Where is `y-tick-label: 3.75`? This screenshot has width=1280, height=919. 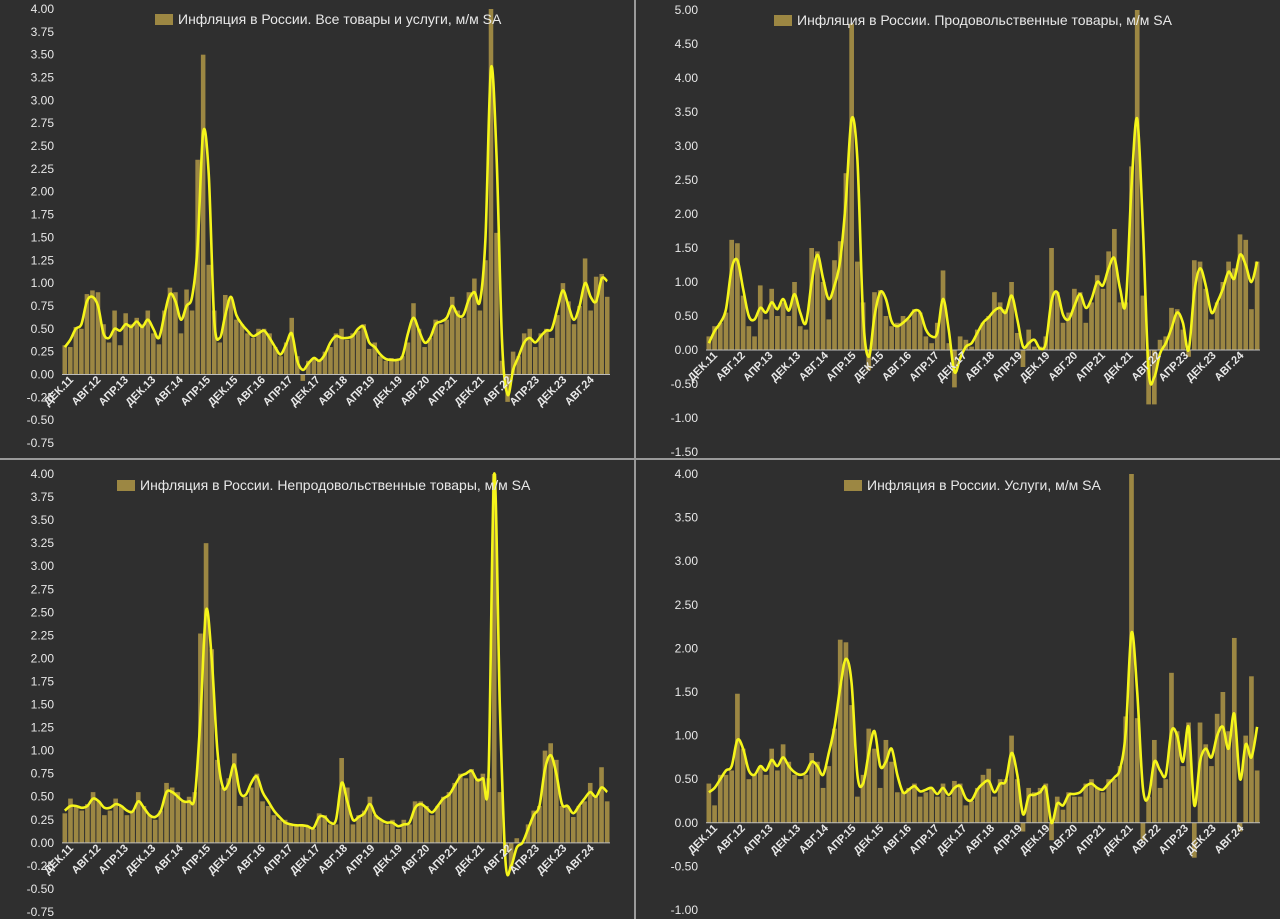
y-tick-label: 3.75 is located at coordinates (43, 497).